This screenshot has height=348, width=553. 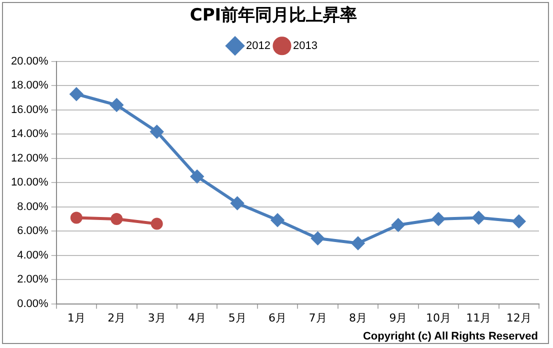 What do you see at coordinates (237, 317) in the screenshot?
I see `x-tick-label: 5月` at bounding box center [237, 317].